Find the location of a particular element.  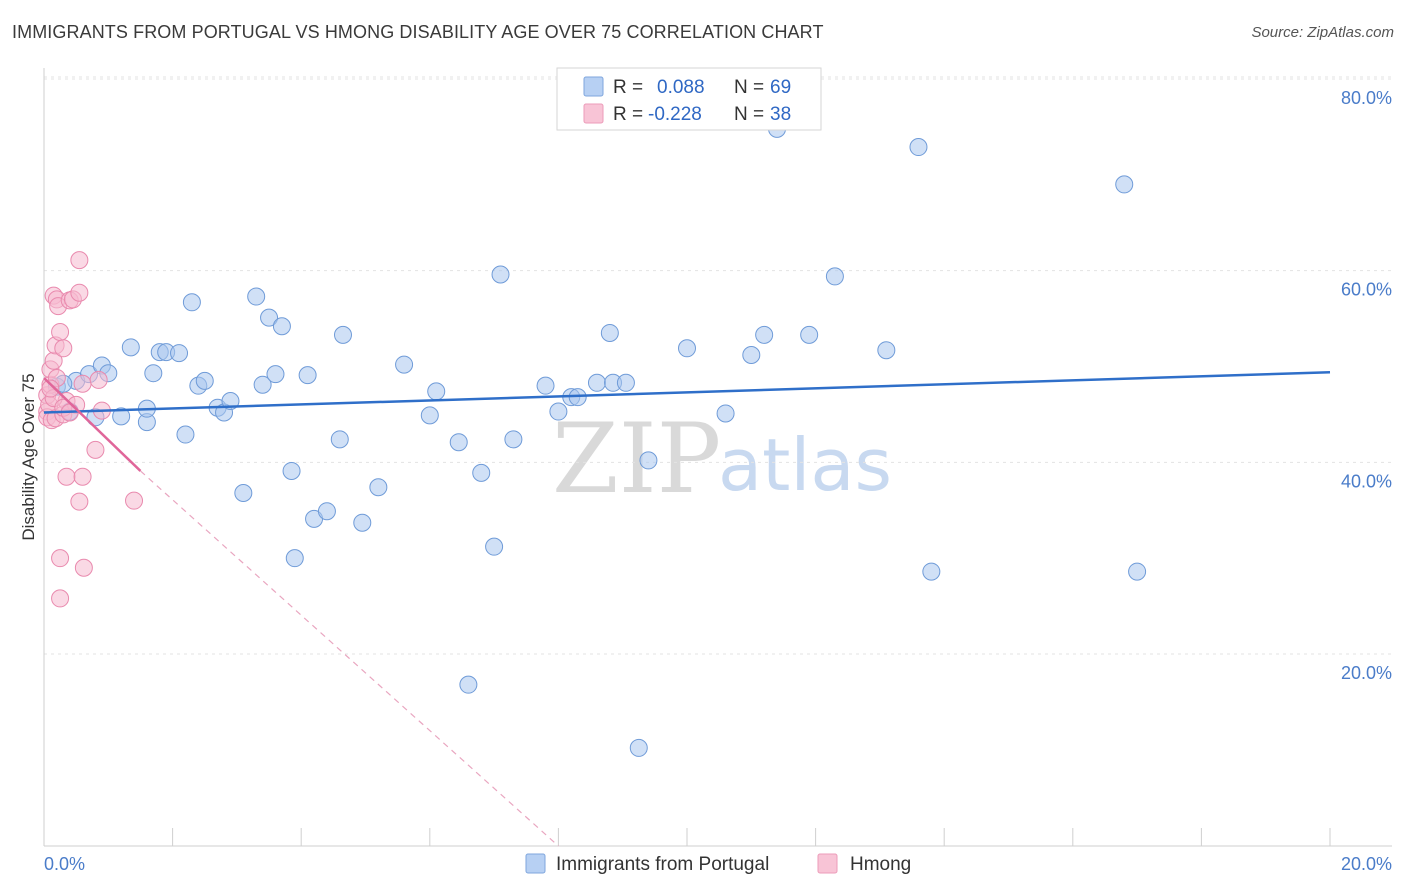

trend-line-portugal is located at coordinates (687, 392).